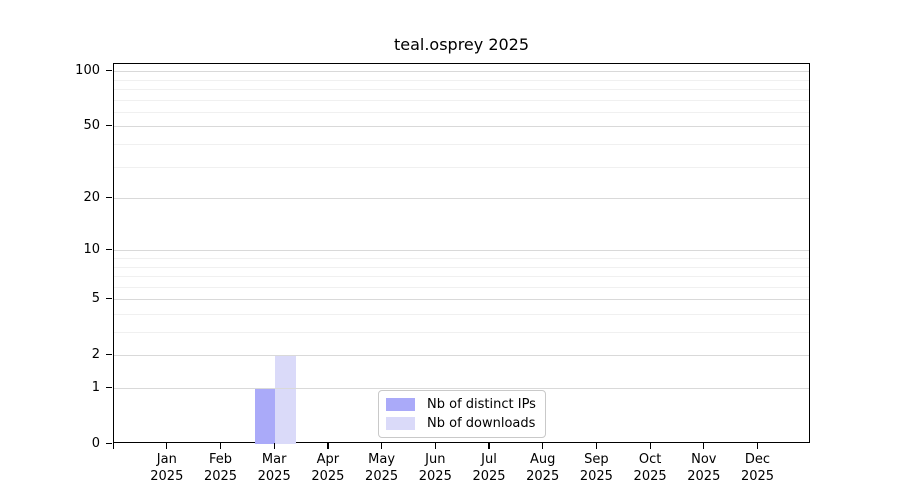 The width and height of the screenshot is (900, 500). I want to click on x-tick-month: Jul, so click(489, 459).